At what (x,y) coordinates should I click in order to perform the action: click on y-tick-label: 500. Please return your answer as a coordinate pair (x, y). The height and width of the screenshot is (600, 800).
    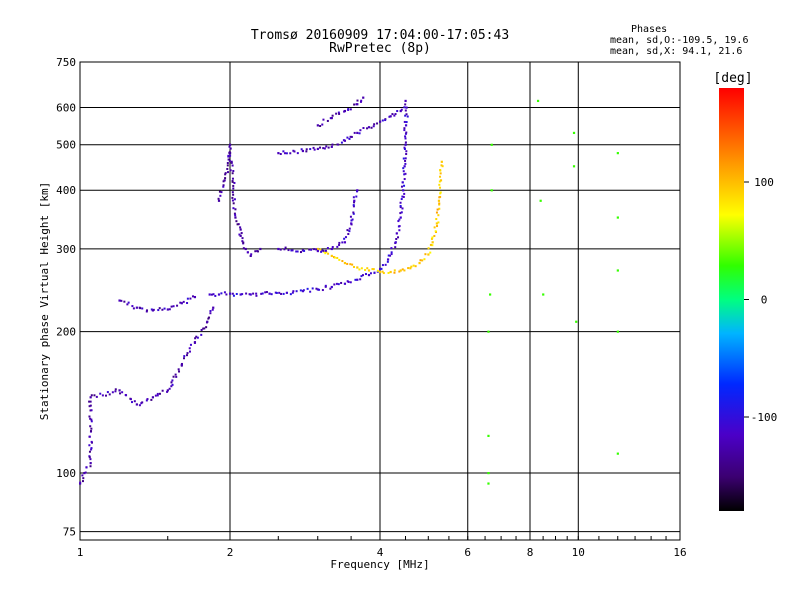
    Looking at the image, I should click on (66, 145).